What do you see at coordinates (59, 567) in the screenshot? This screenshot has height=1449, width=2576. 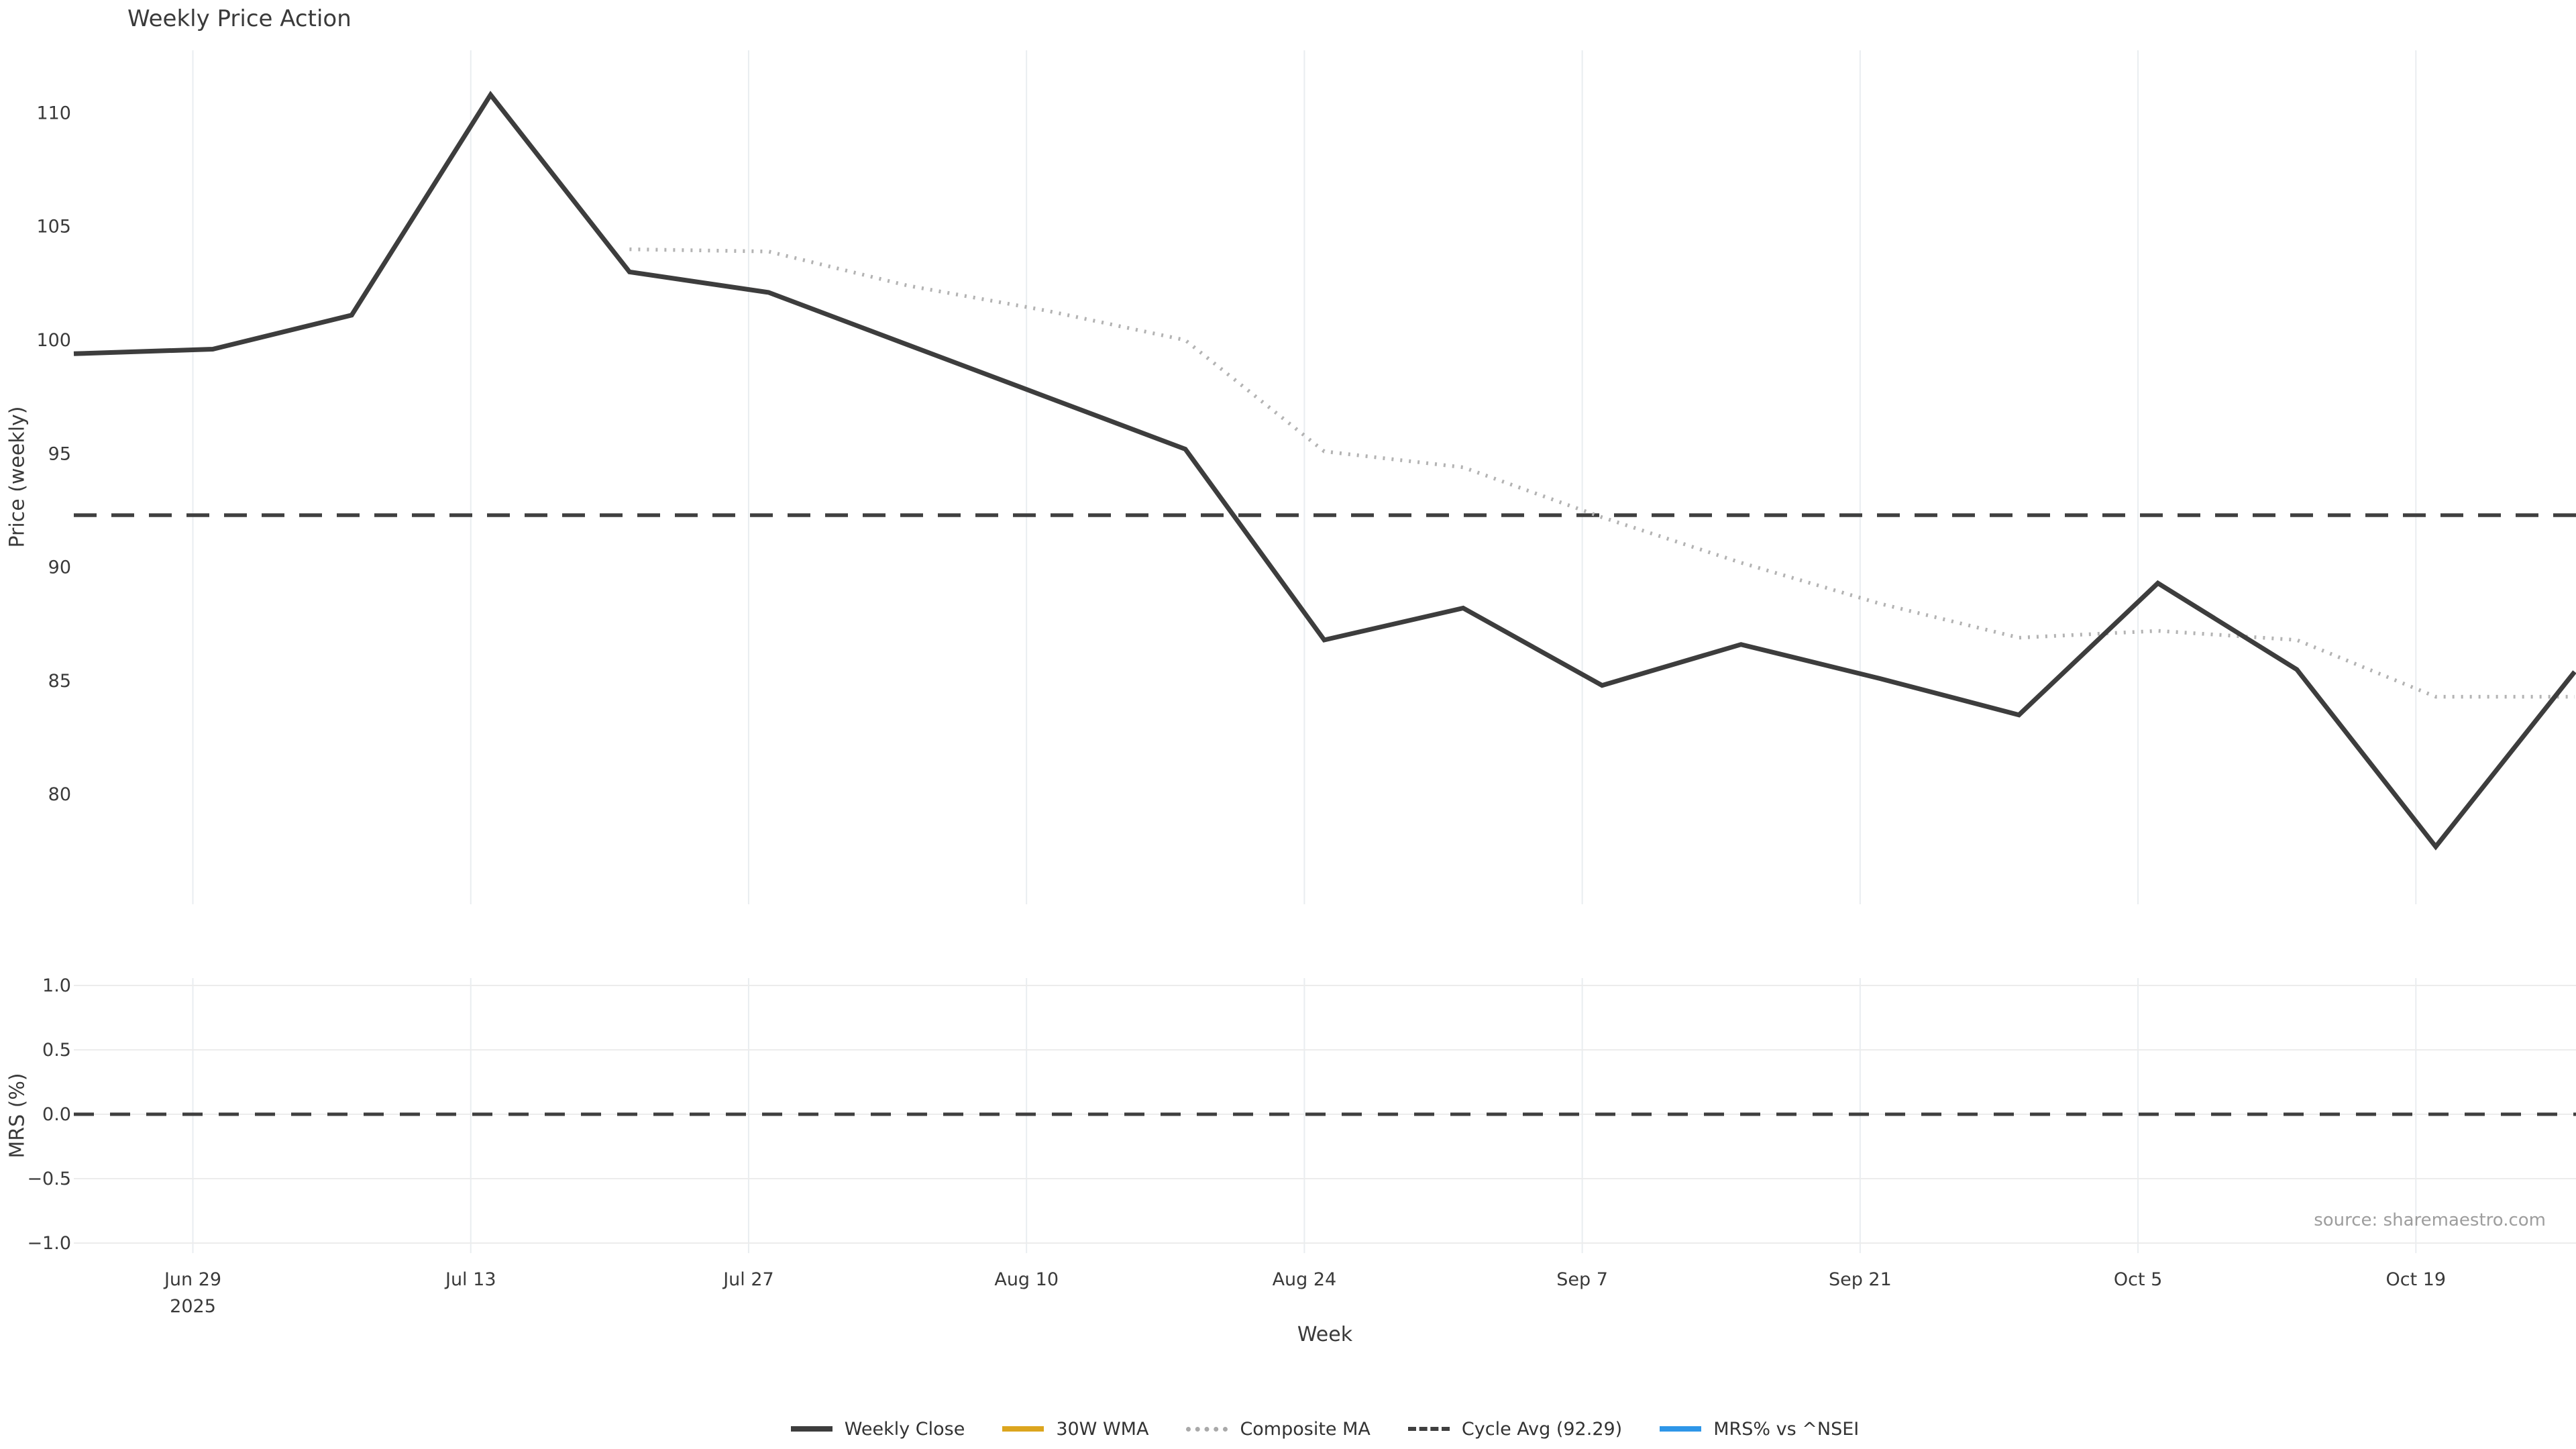 I see `price-tick-label: 90` at bounding box center [59, 567].